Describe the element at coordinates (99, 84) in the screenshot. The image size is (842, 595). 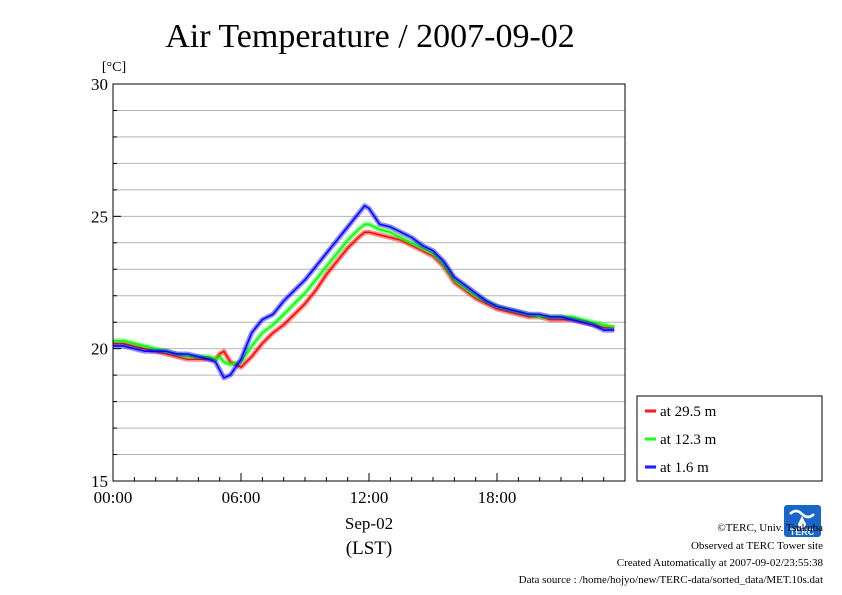
I see `y-tick-label: 30` at that location.